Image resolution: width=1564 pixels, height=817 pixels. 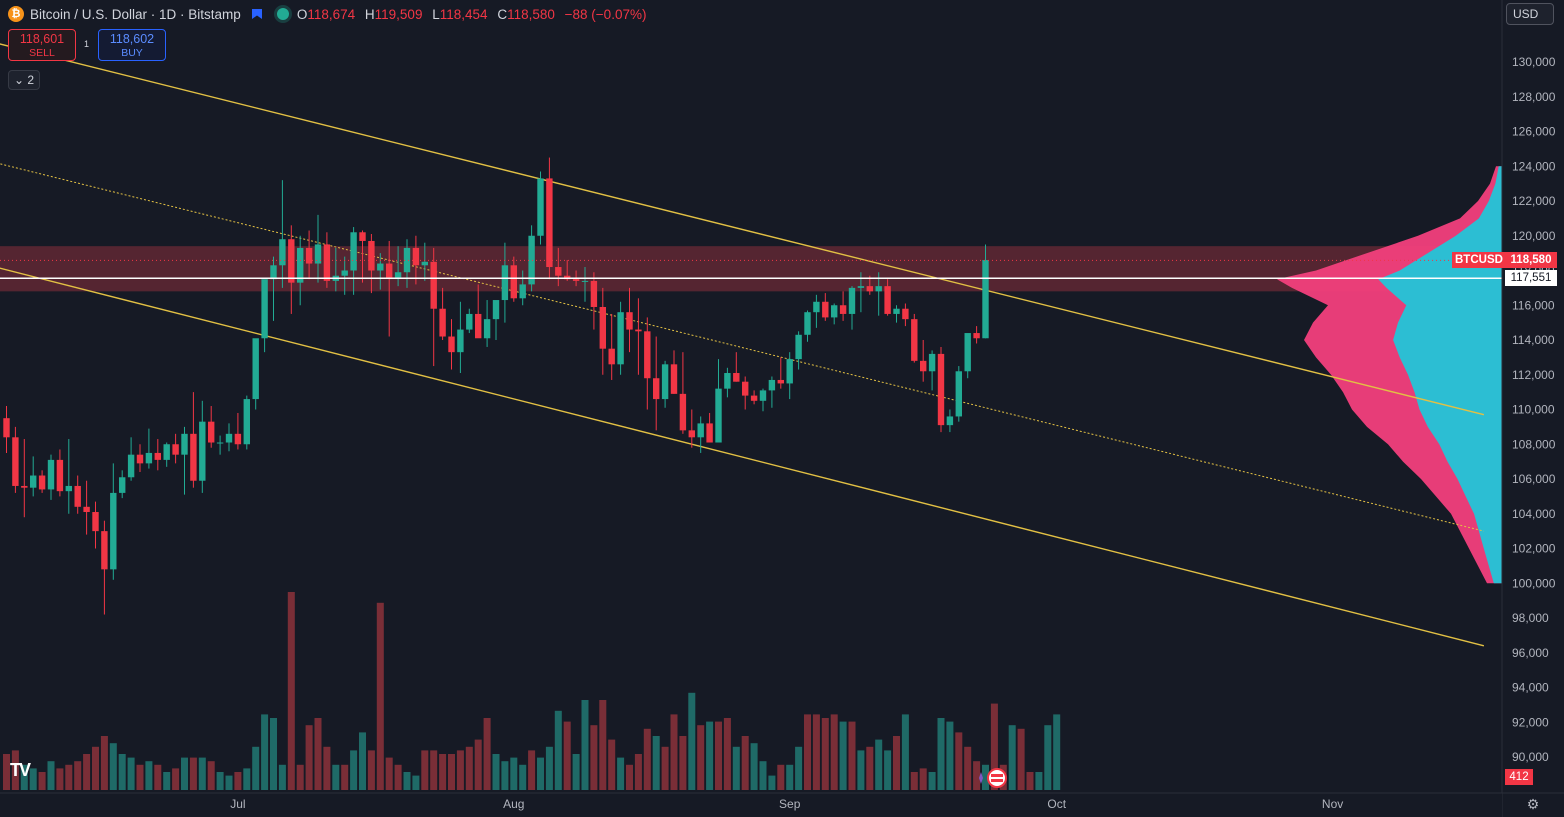 I want to click on flag-icon, so click(x=257, y=14).